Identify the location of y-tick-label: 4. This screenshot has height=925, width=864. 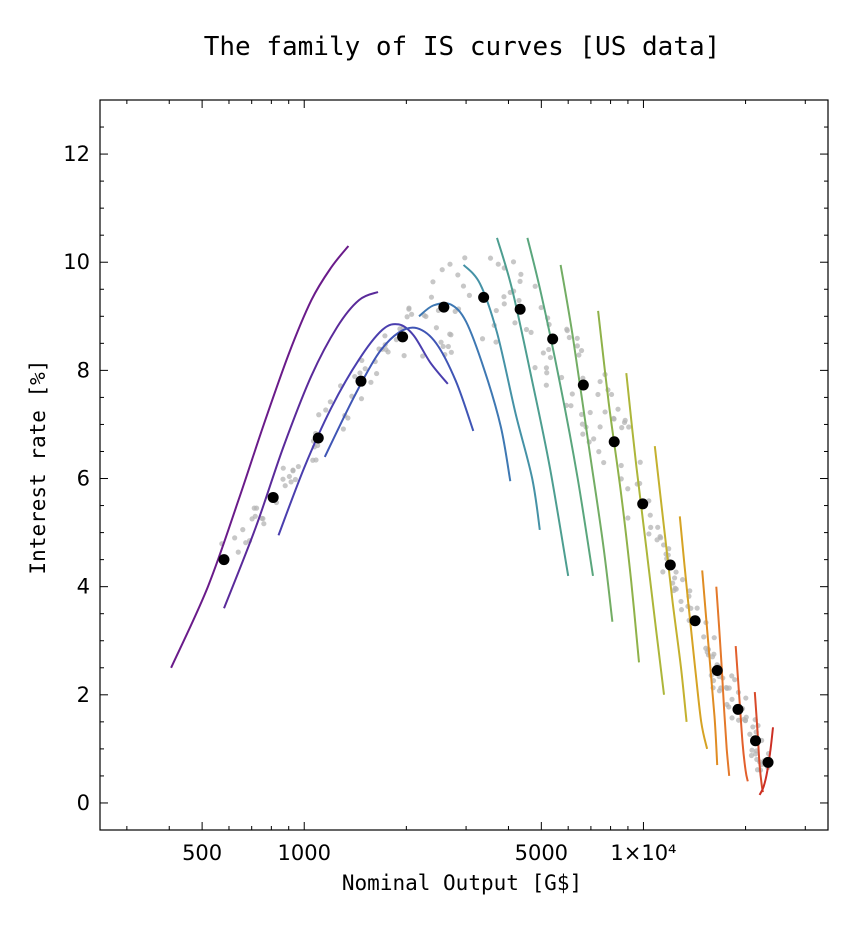
(83, 587).